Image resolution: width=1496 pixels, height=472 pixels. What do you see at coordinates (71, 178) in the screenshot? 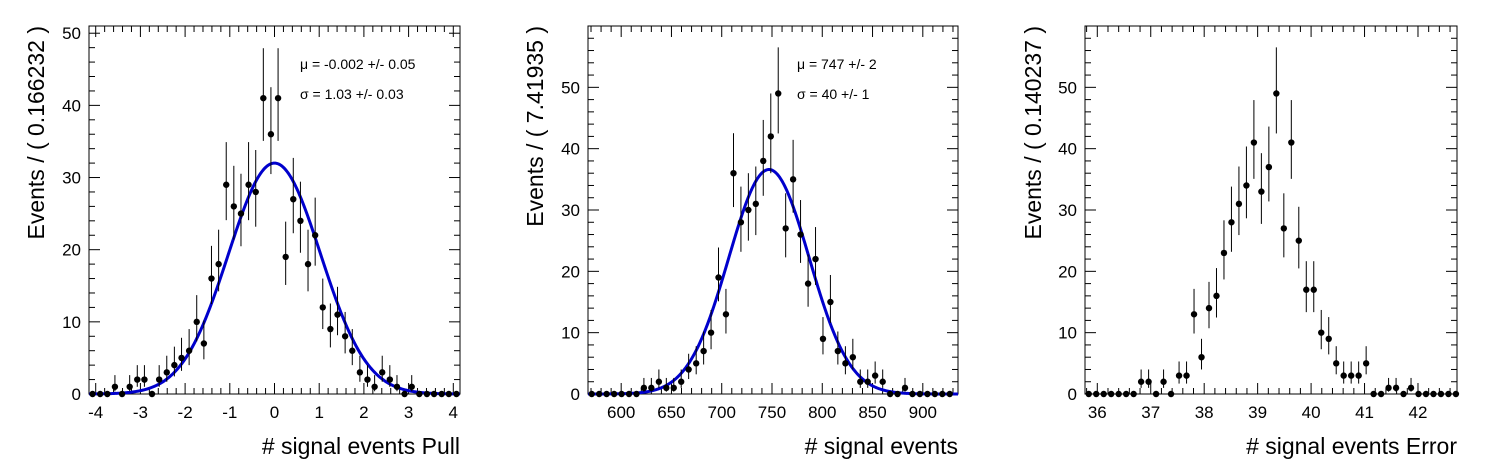
I see `y-tick-label: 30` at bounding box center [71, 178].